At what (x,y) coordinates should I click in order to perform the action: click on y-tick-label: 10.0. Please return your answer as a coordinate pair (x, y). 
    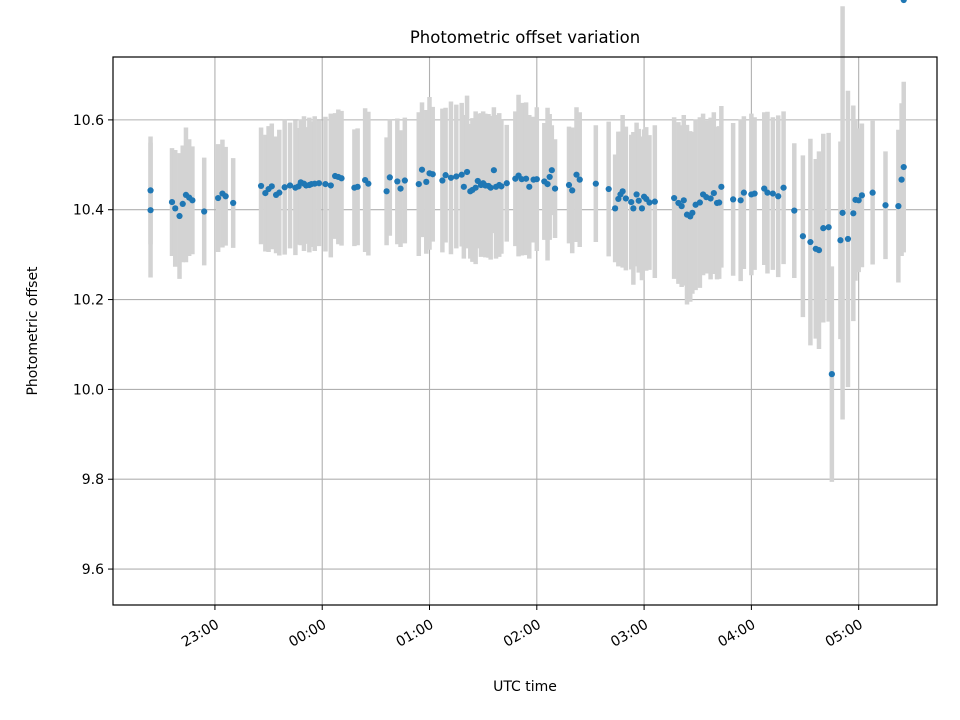
    Looking at the image, I should click on (88, 390).